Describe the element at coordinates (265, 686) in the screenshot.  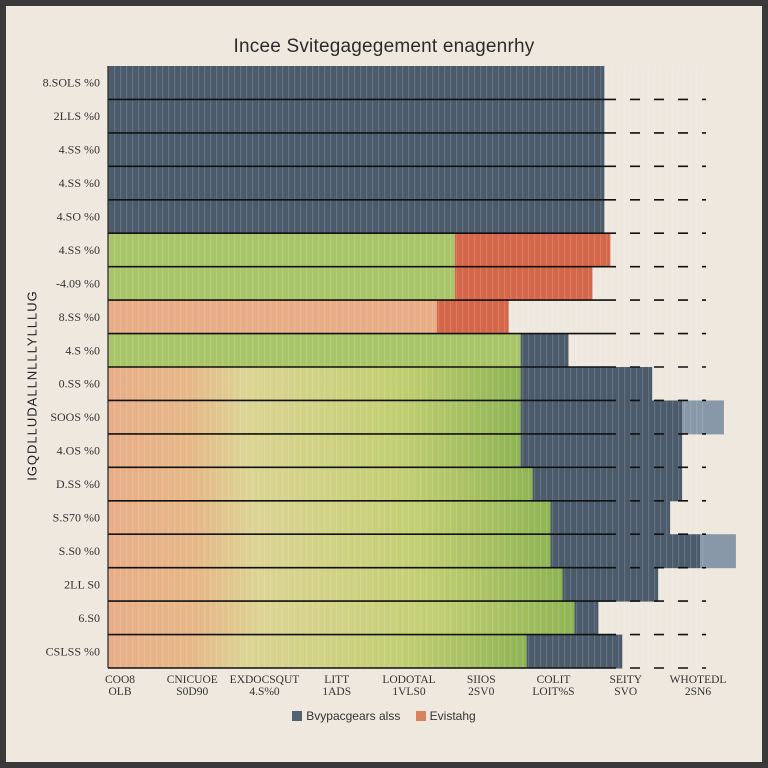
I see `x-tick-label-2: EXDOCSQUT 4.S%0` at that location.